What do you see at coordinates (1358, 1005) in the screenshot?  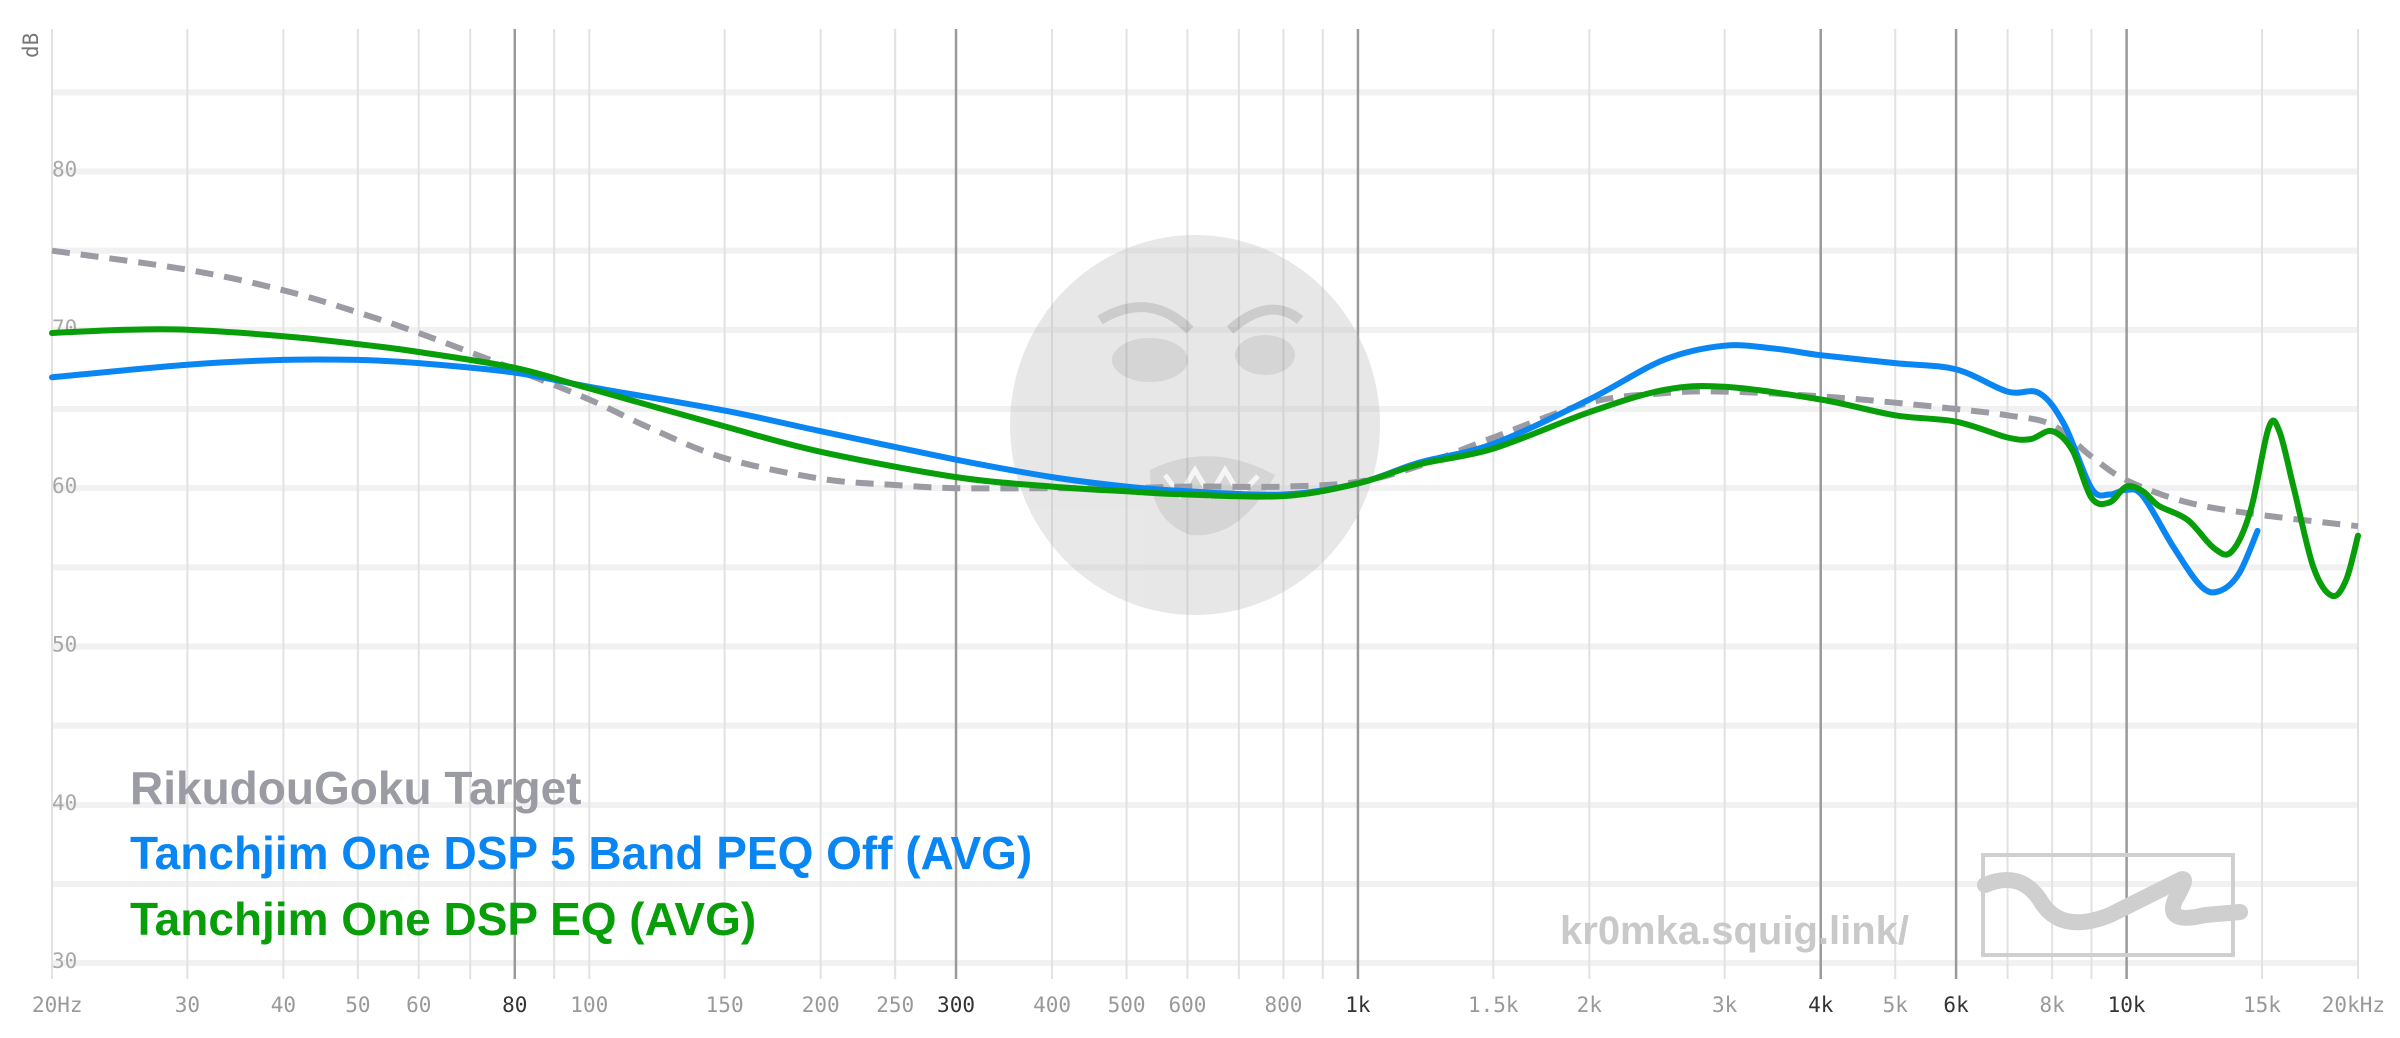 I see `x-tick-label: 1k` at bounding box center [1358, 1005].